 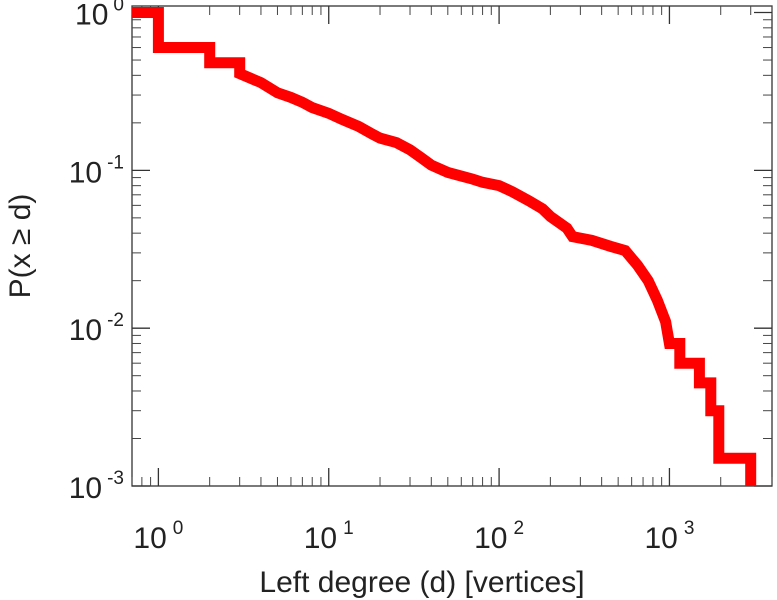 I want to click on y-tick-label: 10 0, so click(x=99, y=16).